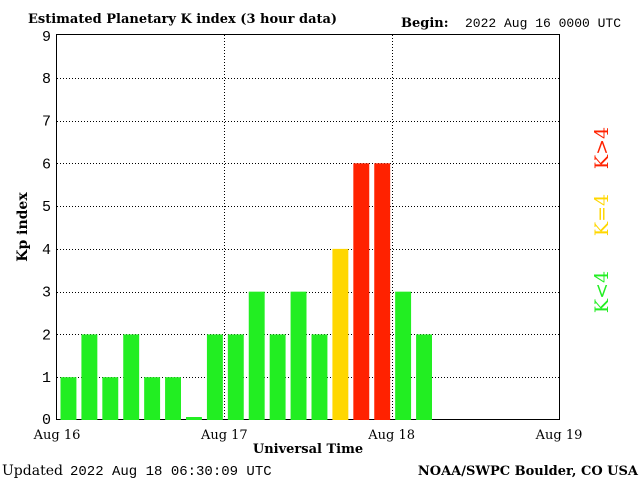  I want to click on x-tick-label: Aug 17, so click(224, 435).